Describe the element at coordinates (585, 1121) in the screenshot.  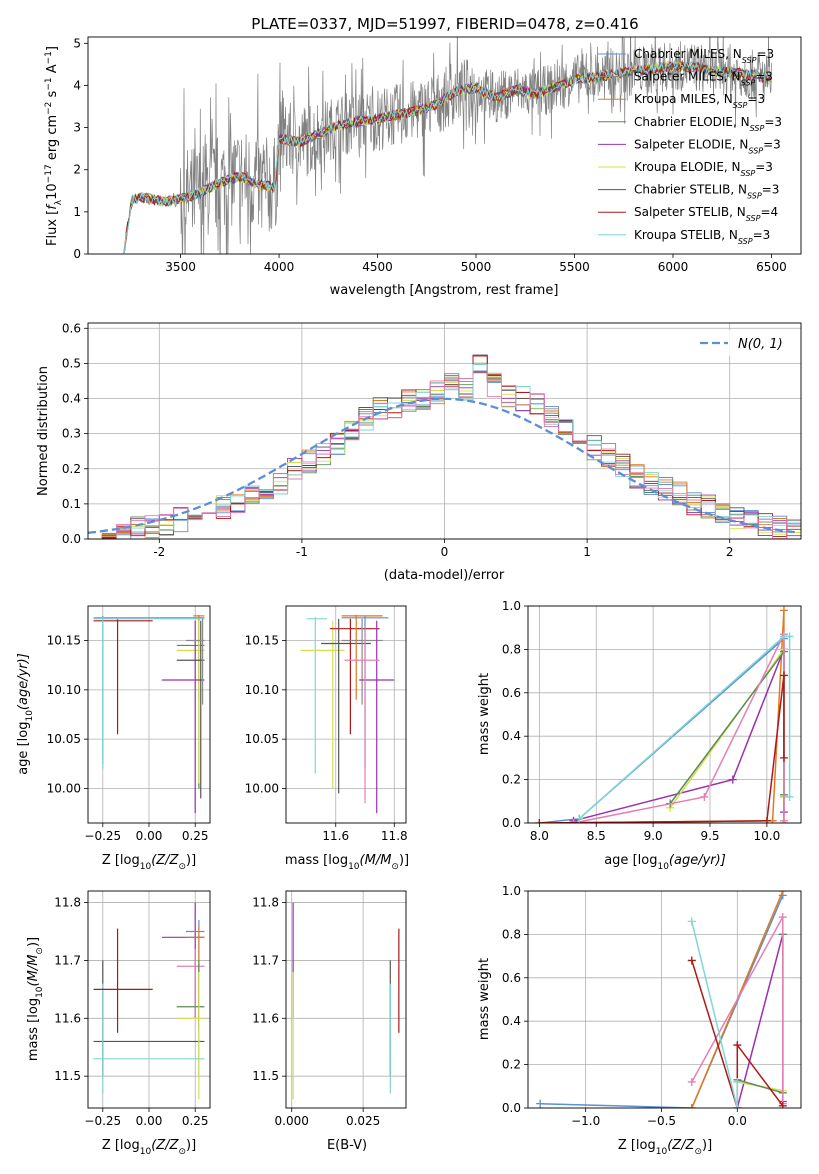
I see `x-tick-label: −1.0` at that location.